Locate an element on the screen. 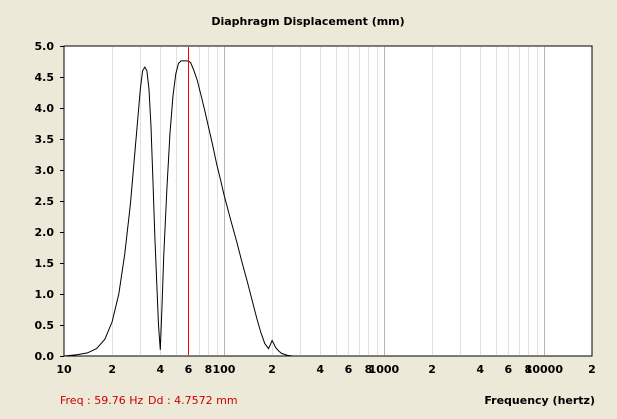 The image size is (617, 419). x-tick-label: 100 is located at coordinates (223, 369).